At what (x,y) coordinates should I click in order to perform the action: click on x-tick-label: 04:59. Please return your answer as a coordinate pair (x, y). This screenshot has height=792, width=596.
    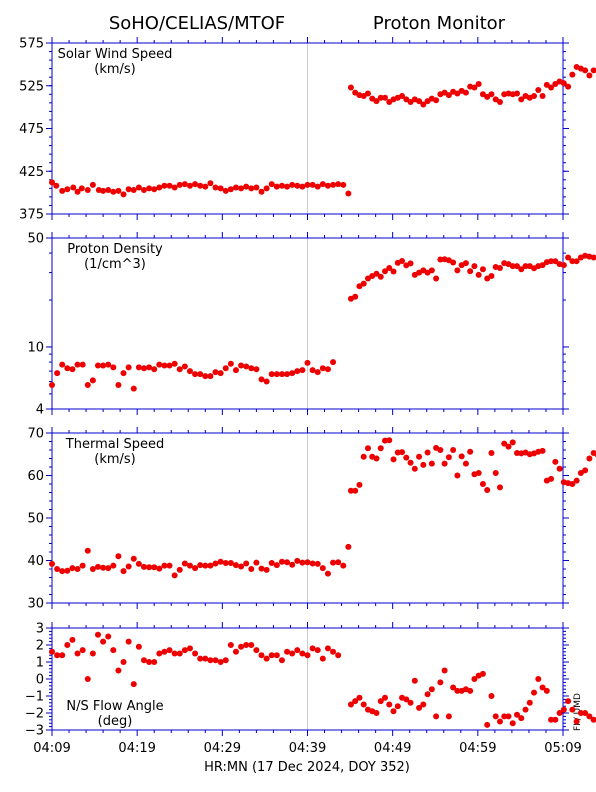
    Looking at the image, I should click on (477, 748).